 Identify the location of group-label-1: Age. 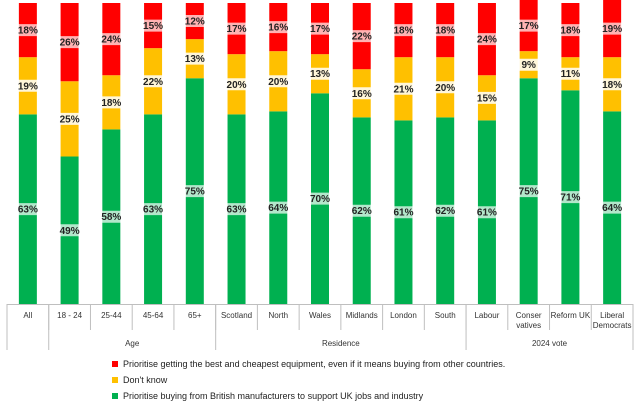
(132, 343).